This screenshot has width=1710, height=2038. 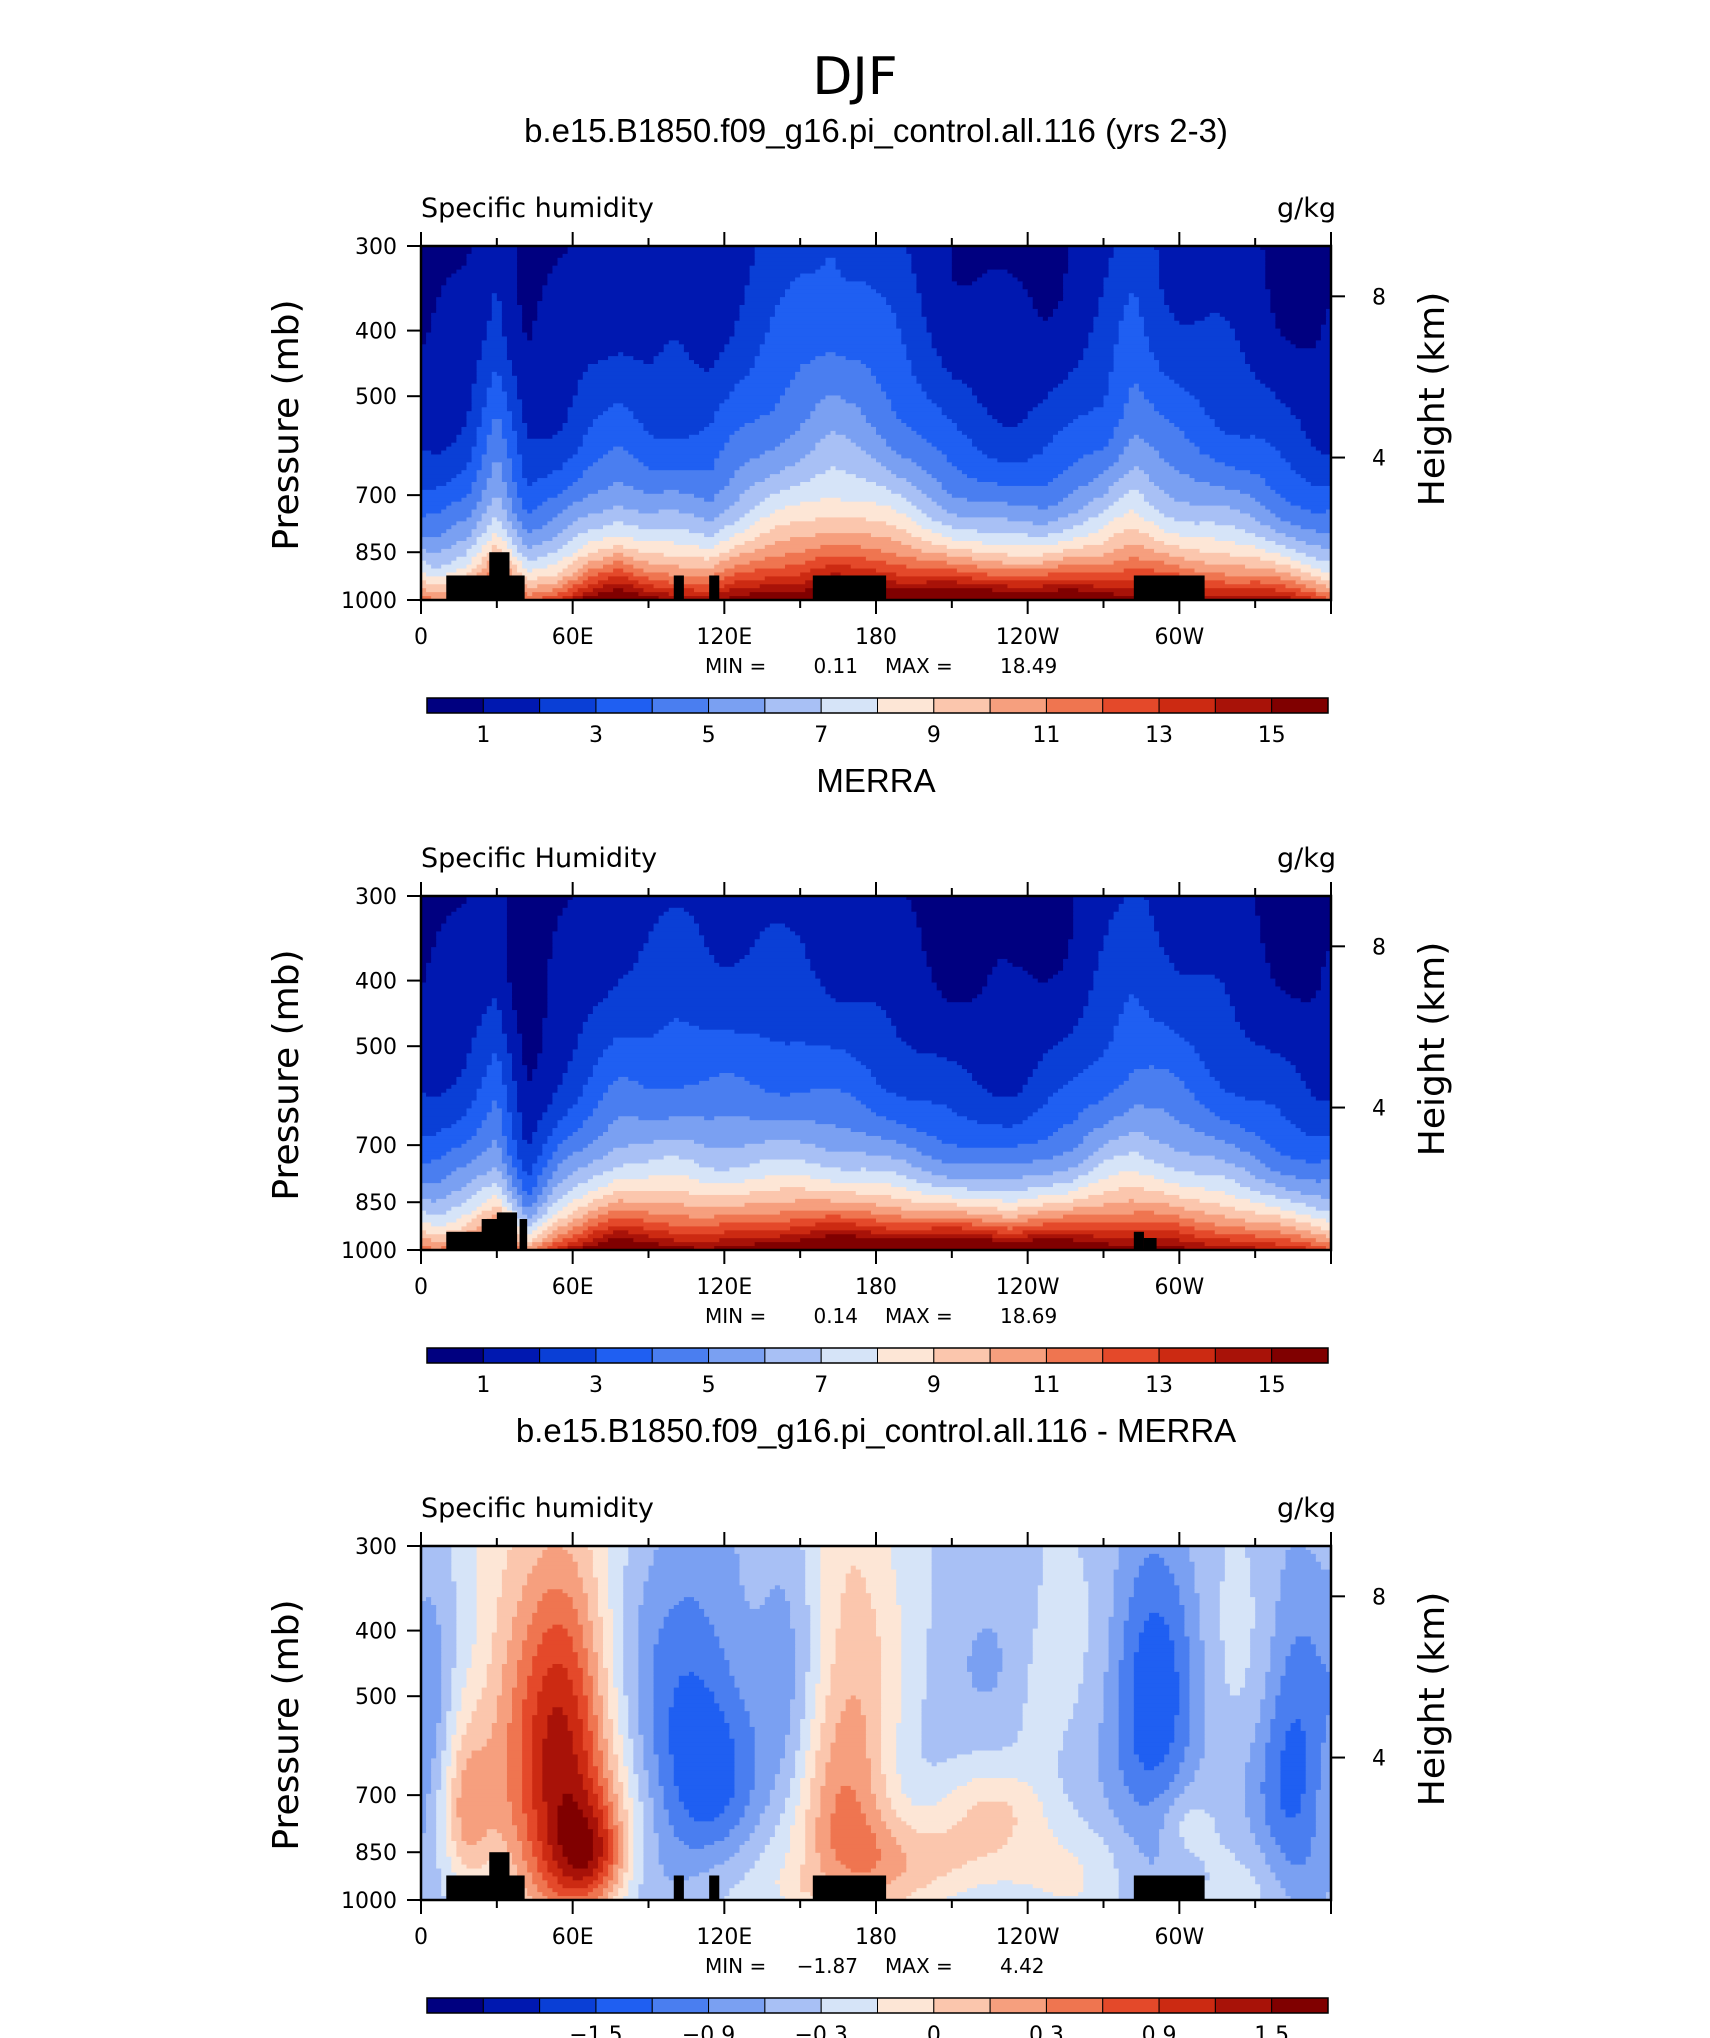 I want to click on colorbar-swatch, so click(x=511, y=1355).